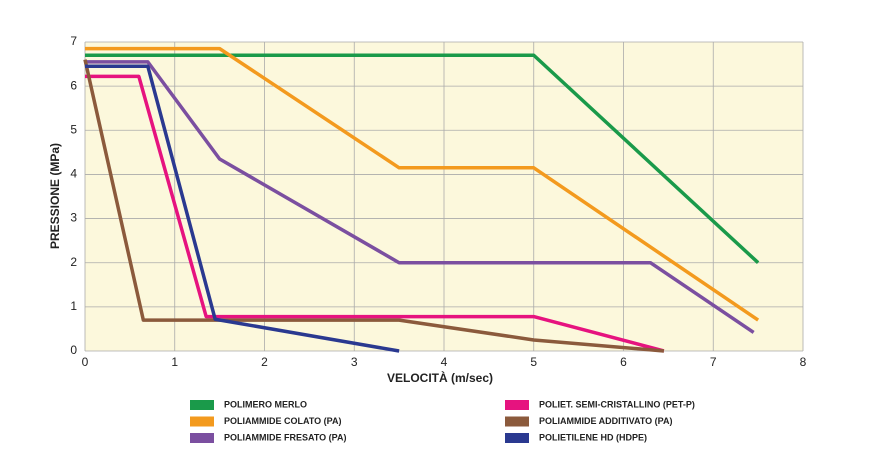 The image size is (880, 475). What do you see at coordinates (444, 362) in the screenshot?
I see `x-tick-label: 4` at bounding box center [444, 362].